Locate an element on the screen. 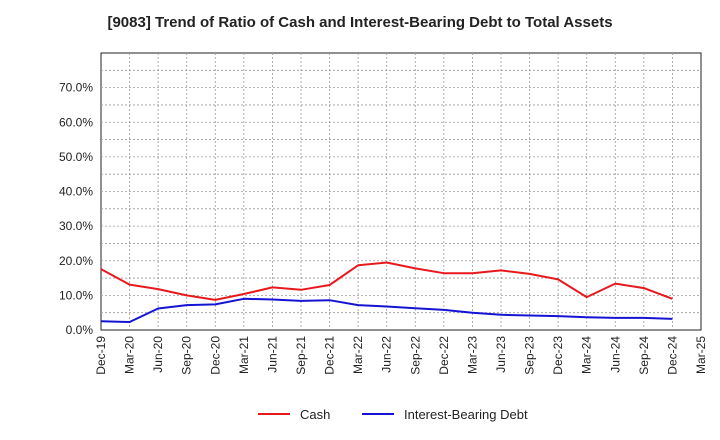 The width and height of the screenshot is (720, 440). x-tick-label: Sep-23 is located at coordinates (530, 355).